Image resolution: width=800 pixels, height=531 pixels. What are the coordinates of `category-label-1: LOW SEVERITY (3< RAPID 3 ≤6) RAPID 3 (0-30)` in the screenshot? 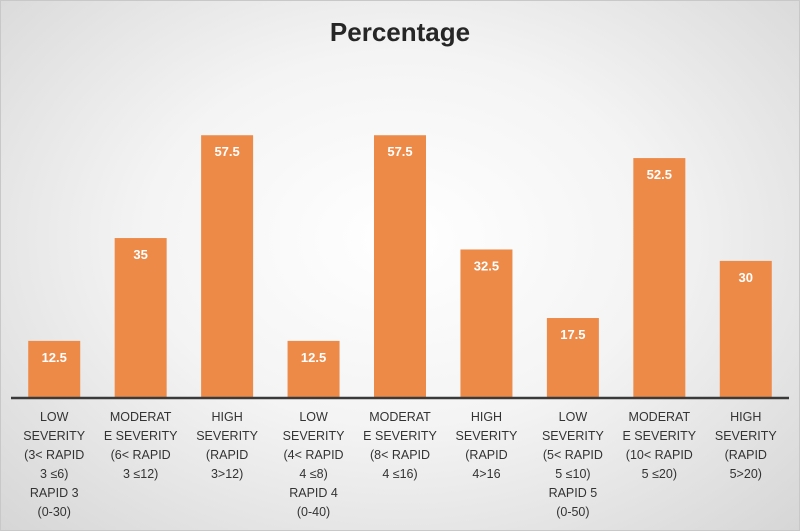 It's located at (54, 464).